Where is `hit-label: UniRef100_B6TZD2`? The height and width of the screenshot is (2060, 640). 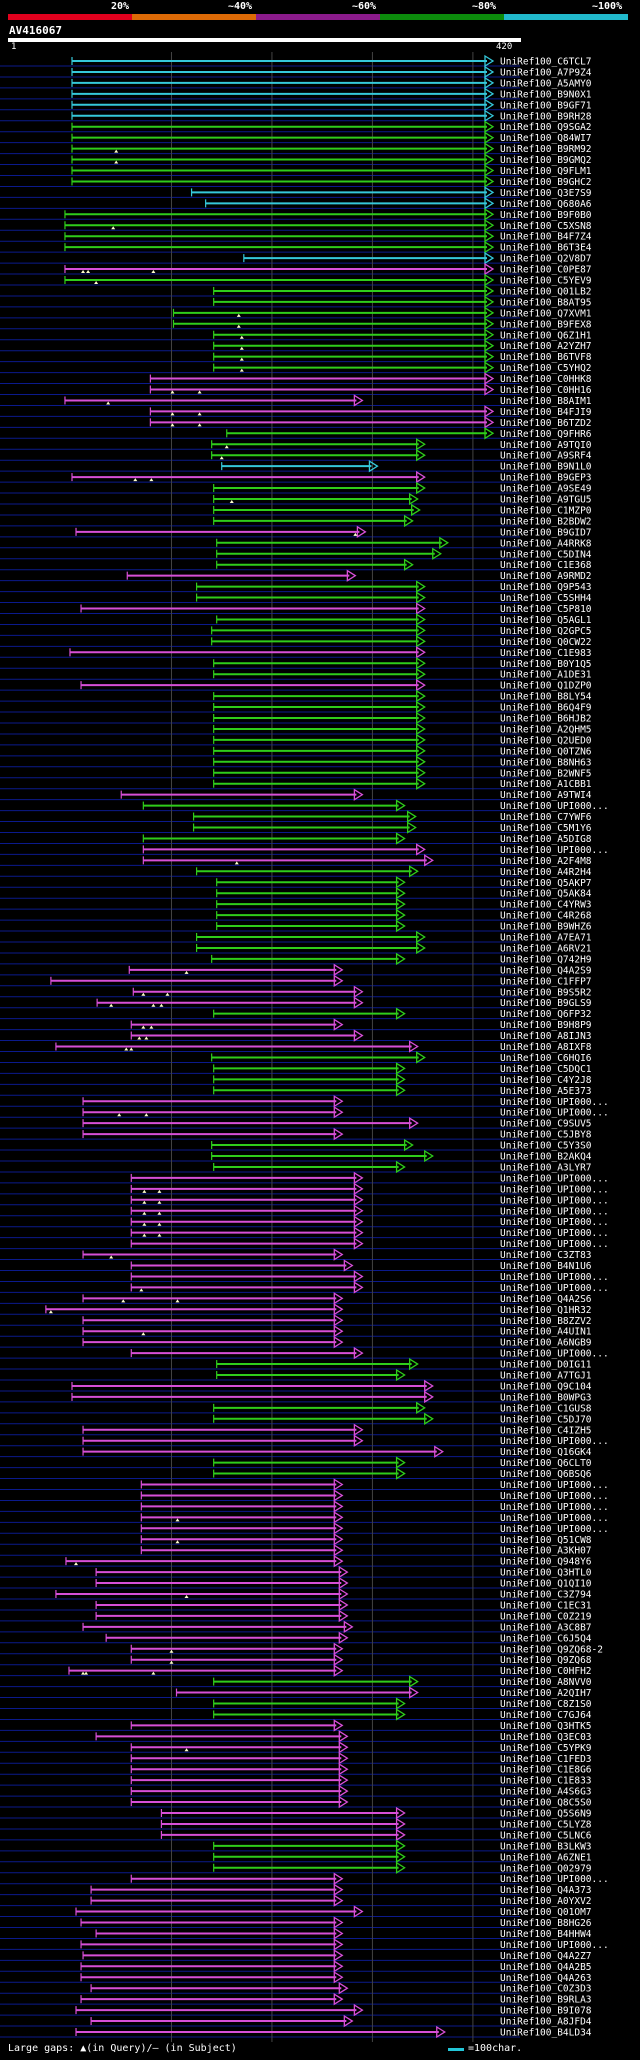 hit-label: UniRef100_B6TZD2 is located at coordinates (546, 423).